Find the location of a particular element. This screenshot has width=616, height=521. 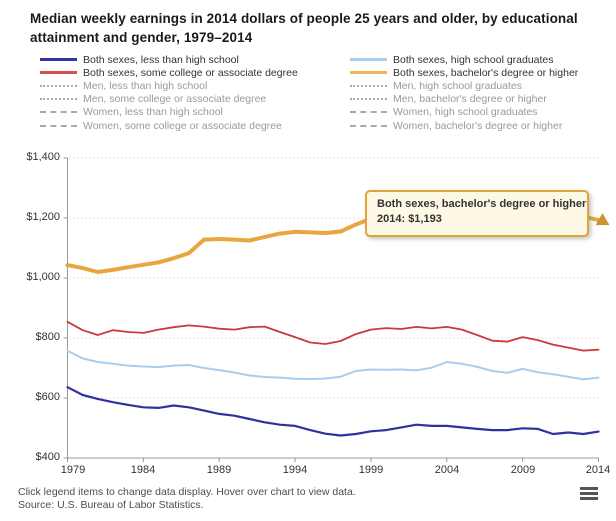

legend-item-women-hs-grads: Women, high school graduates is located at coordinates (464, 112).